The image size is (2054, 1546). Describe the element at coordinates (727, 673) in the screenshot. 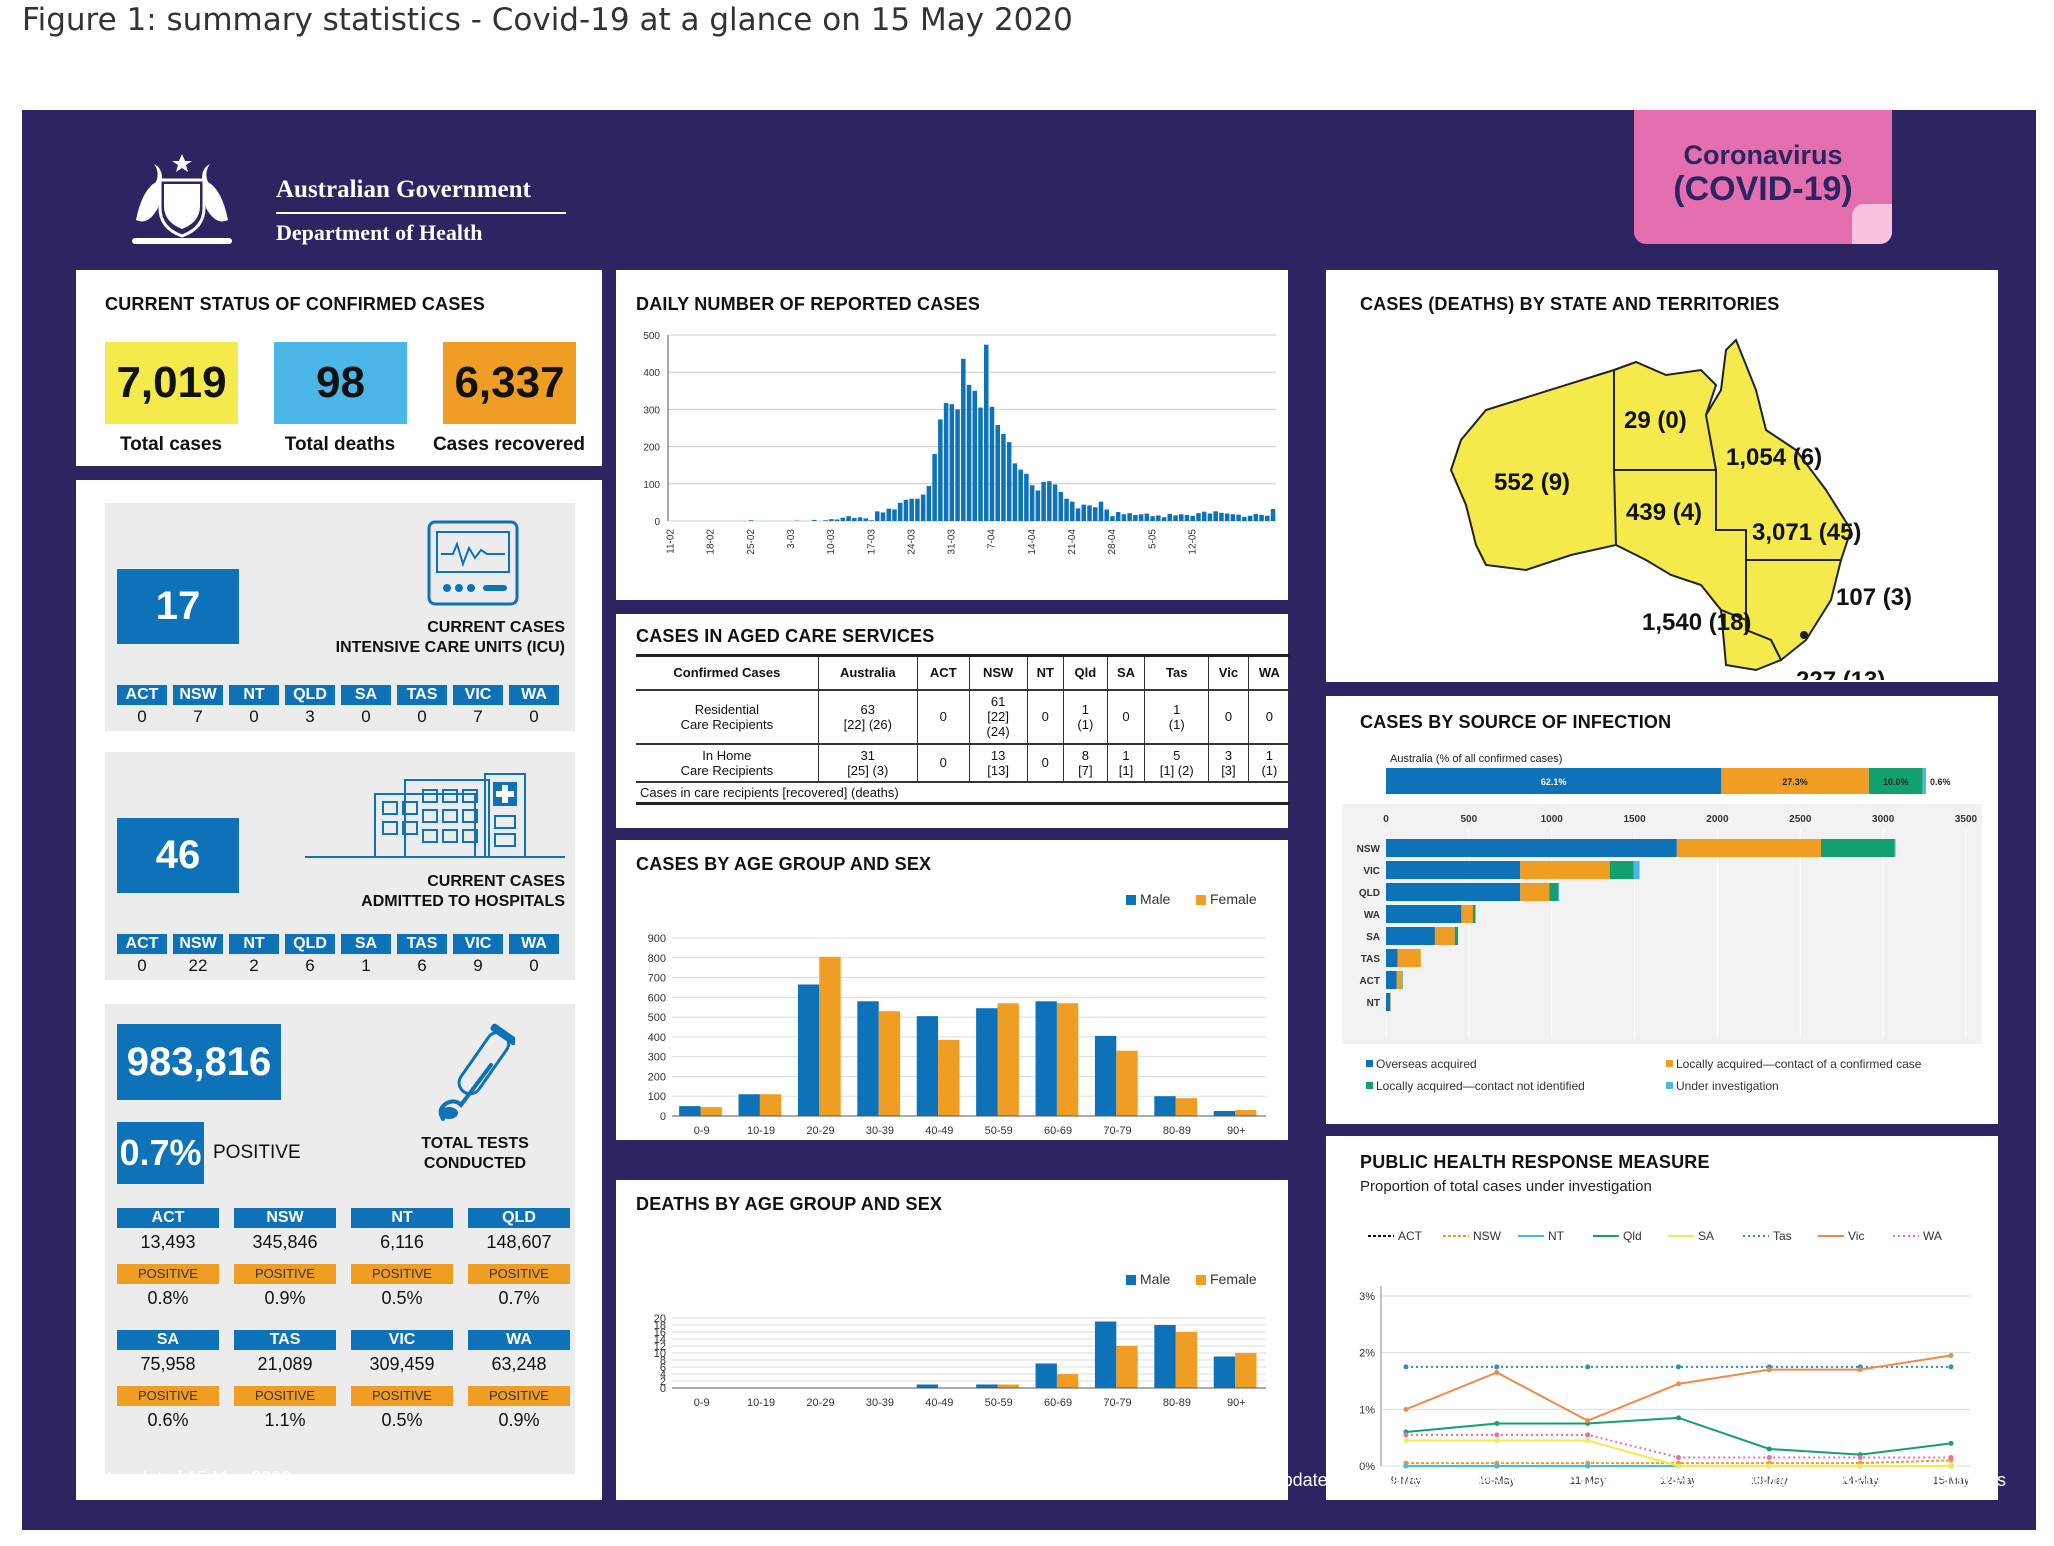

I see `aged-header-0-line: Confirmed Cases` at that location.